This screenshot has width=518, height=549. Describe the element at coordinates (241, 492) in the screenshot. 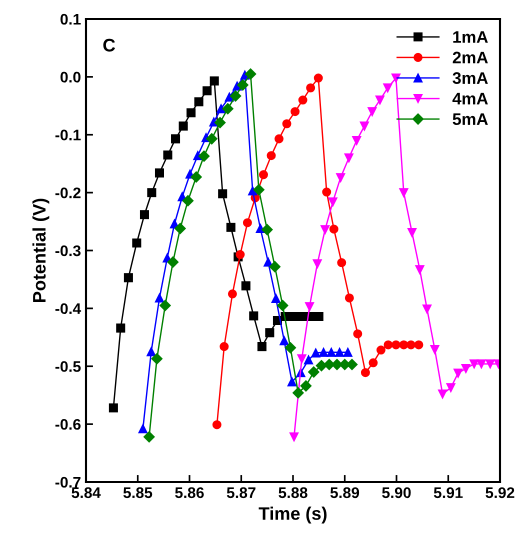

I see `x-tick-label: 5.87` at that location.